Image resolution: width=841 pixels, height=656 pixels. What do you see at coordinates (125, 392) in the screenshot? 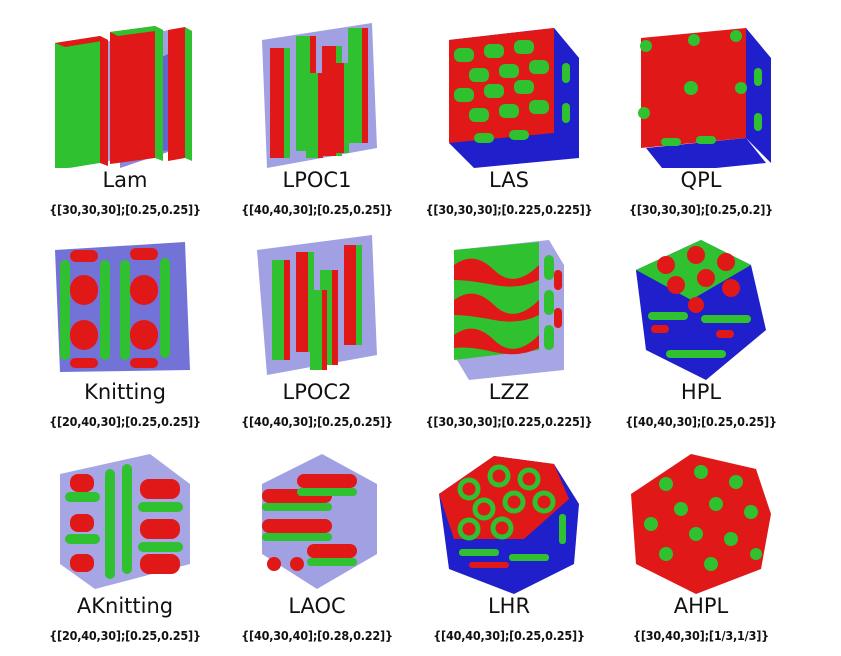
I see `structure-name: Knitting` at bounding box center [125, 392].